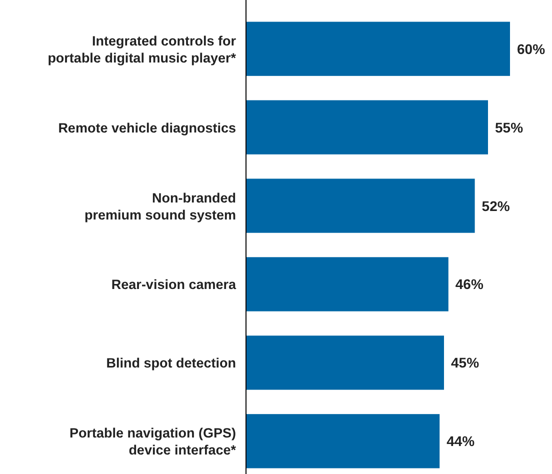  What do you see at coordinates (461, 441) in the screenshot?
I see `data-label: 44%` at bounding box center [461, 441].